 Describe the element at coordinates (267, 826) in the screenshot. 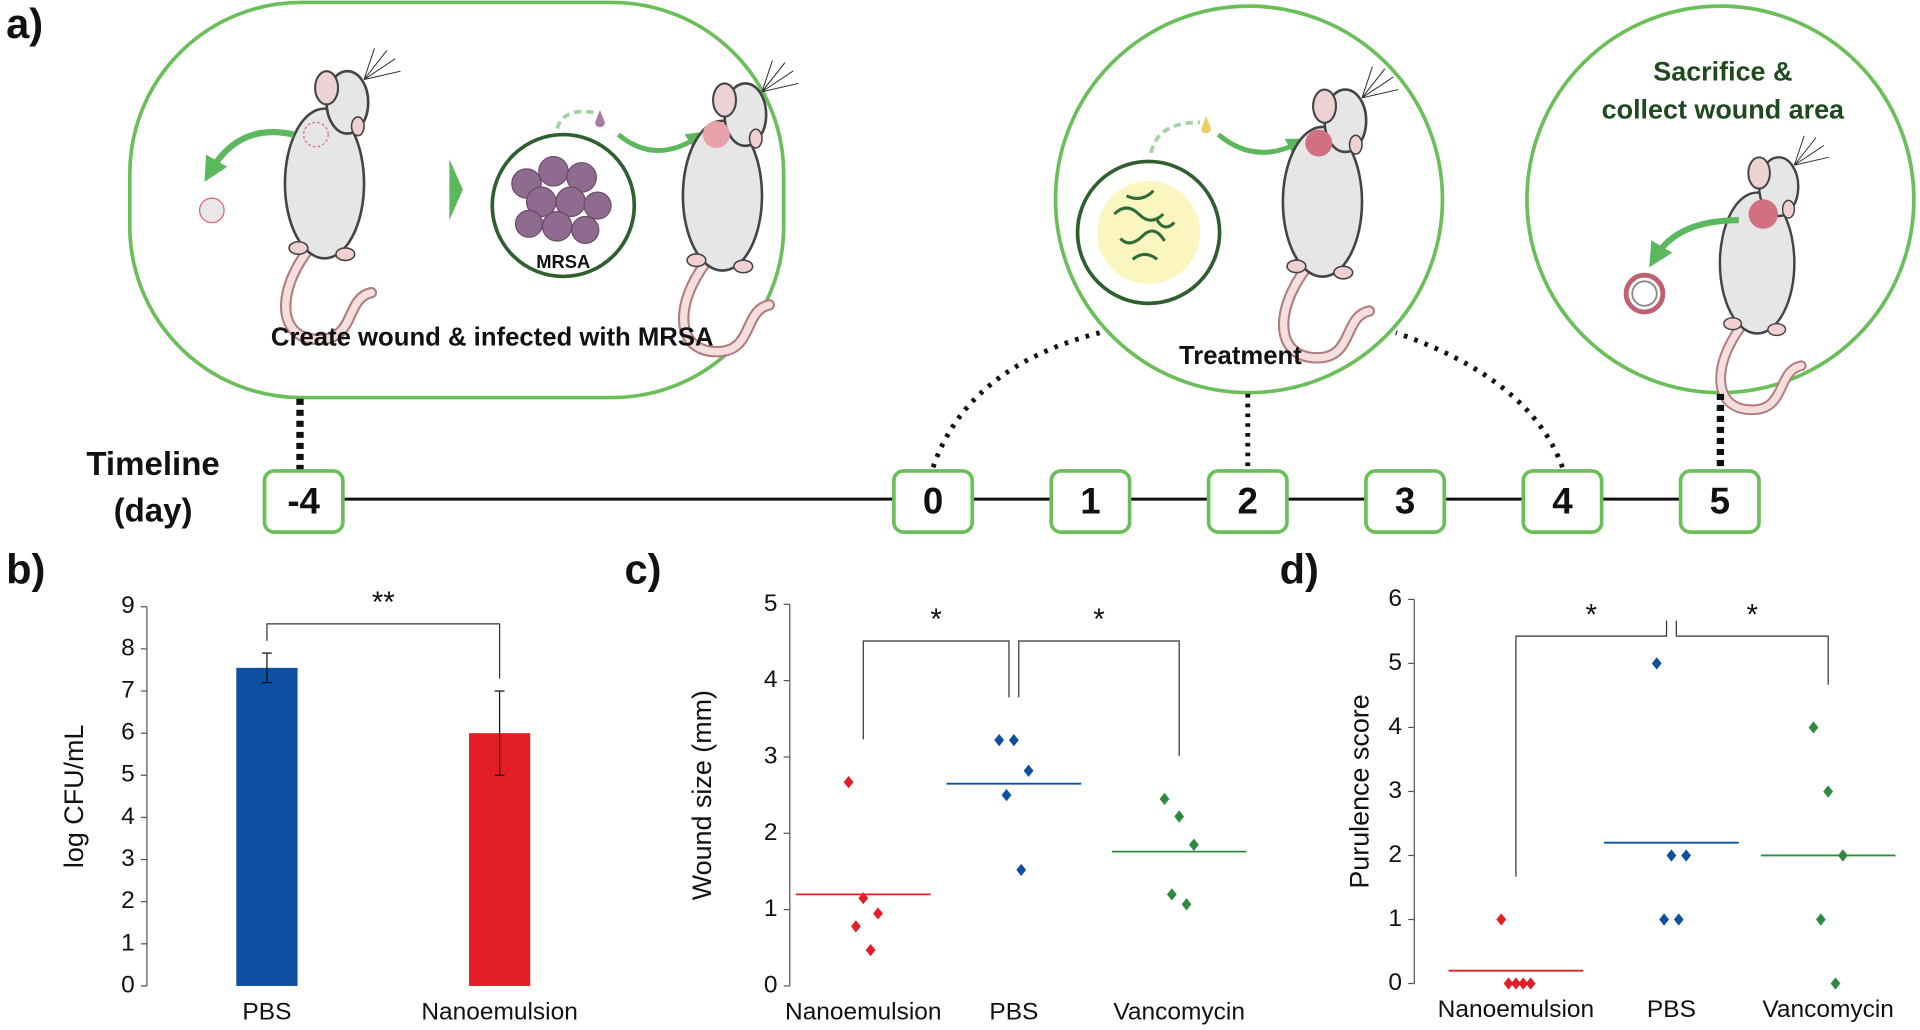

I see `bar` at that location.